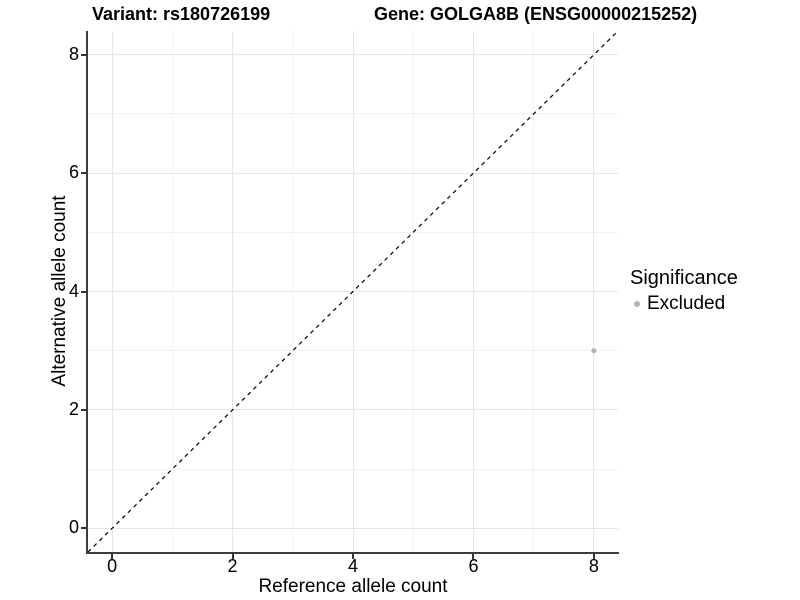 This screenshot has height=600, width=800. I want to click on variant-title: Variant: rs180726199, so click(181, 14).